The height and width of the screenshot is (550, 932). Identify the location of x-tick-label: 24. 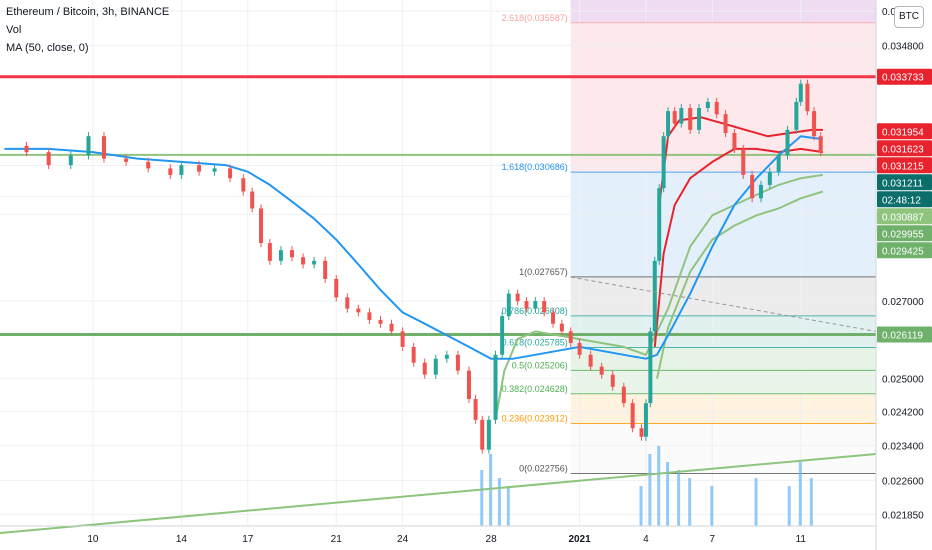
(403, 539).